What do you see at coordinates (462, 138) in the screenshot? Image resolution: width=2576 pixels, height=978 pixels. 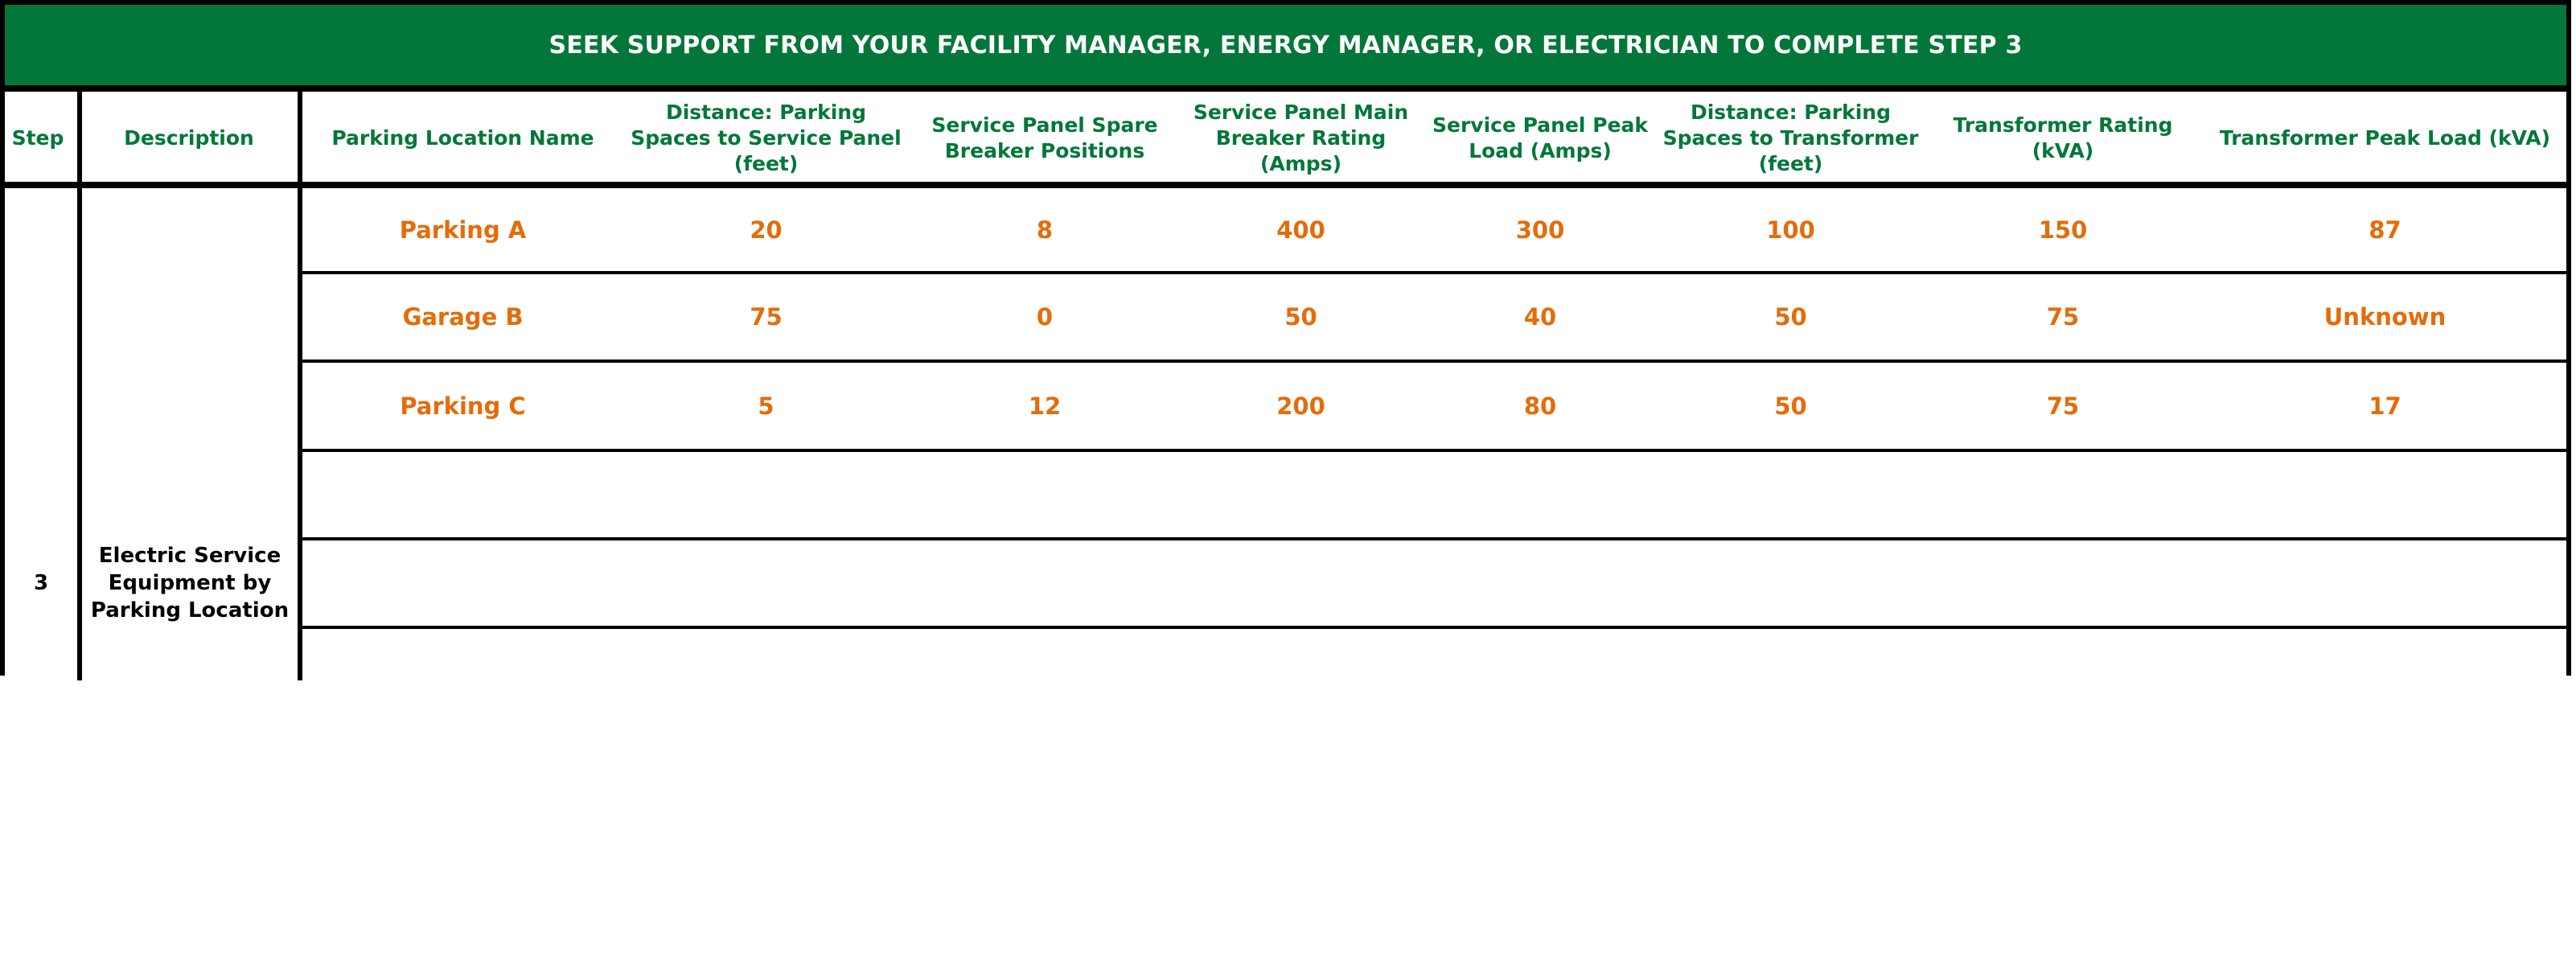 I see `column-header: Parking Location Name` at bounding box center [462, 138].